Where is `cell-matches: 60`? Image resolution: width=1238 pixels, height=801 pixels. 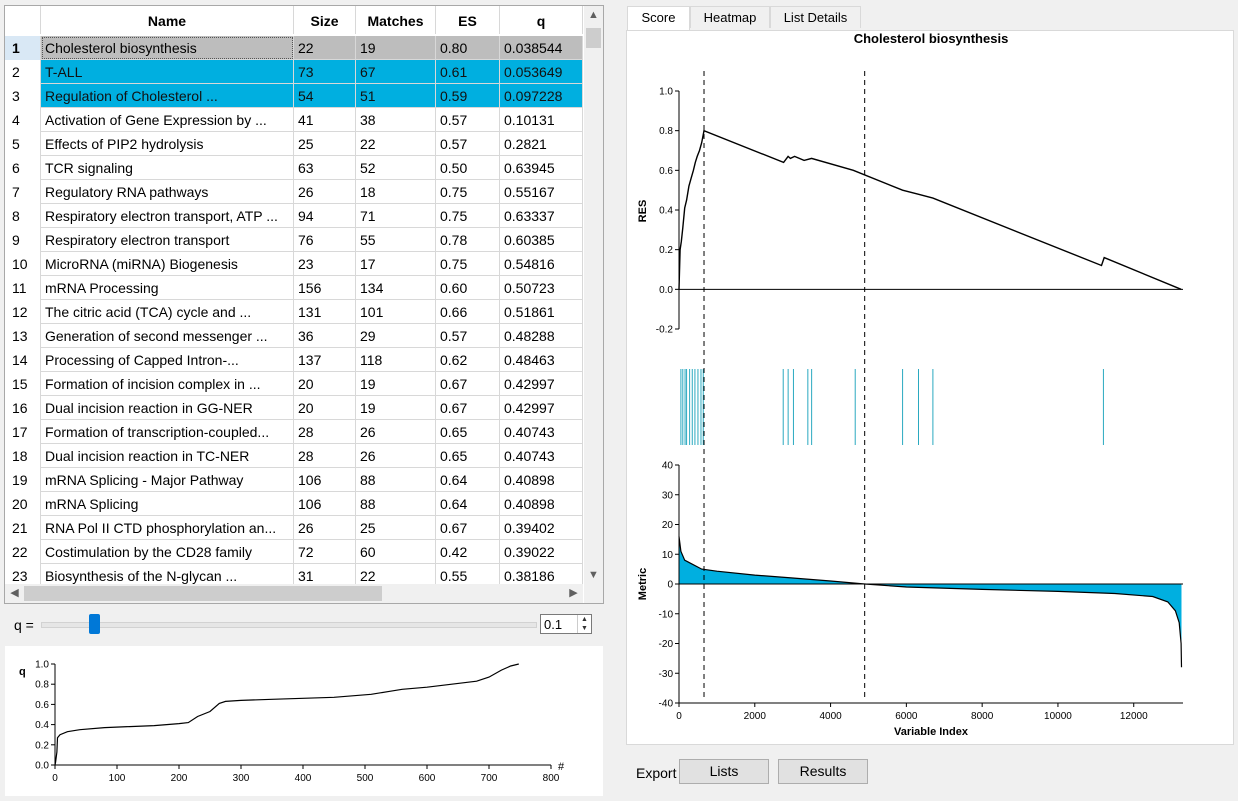
cell-matches: 60 is located at coordinates (396, 552).